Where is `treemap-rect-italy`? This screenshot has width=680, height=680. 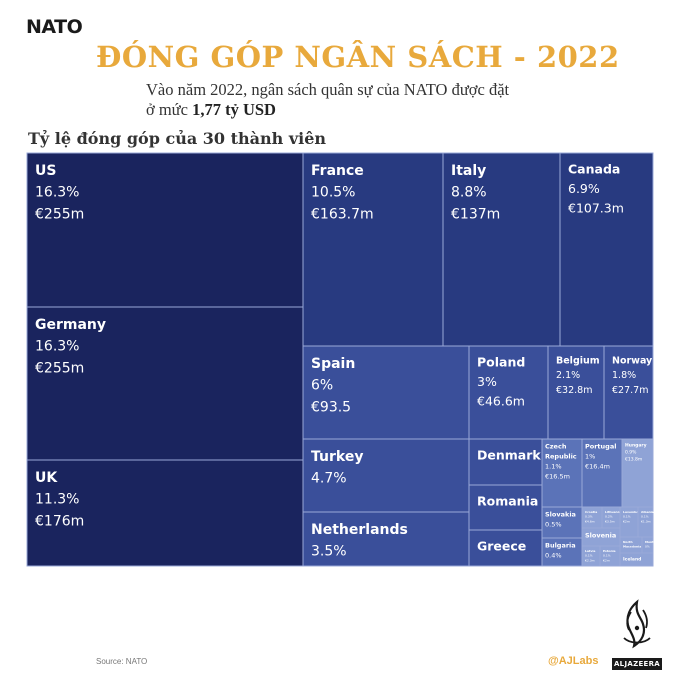
treemap-rect-italy is located at coordinates (501, 249).